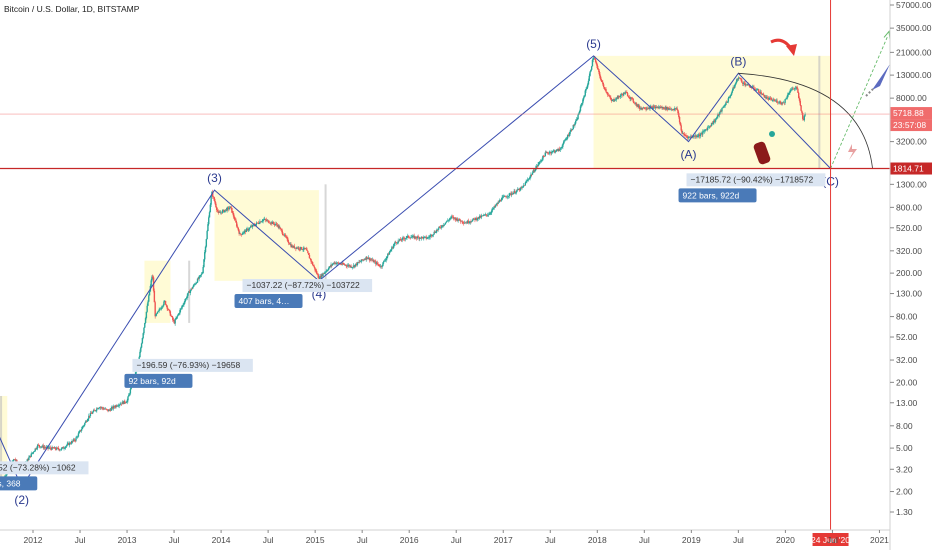  What do you see at coordinates (503, 540) in the screenshot?
I see `x-tick-label: 2017` at bounding box center [503, 540].